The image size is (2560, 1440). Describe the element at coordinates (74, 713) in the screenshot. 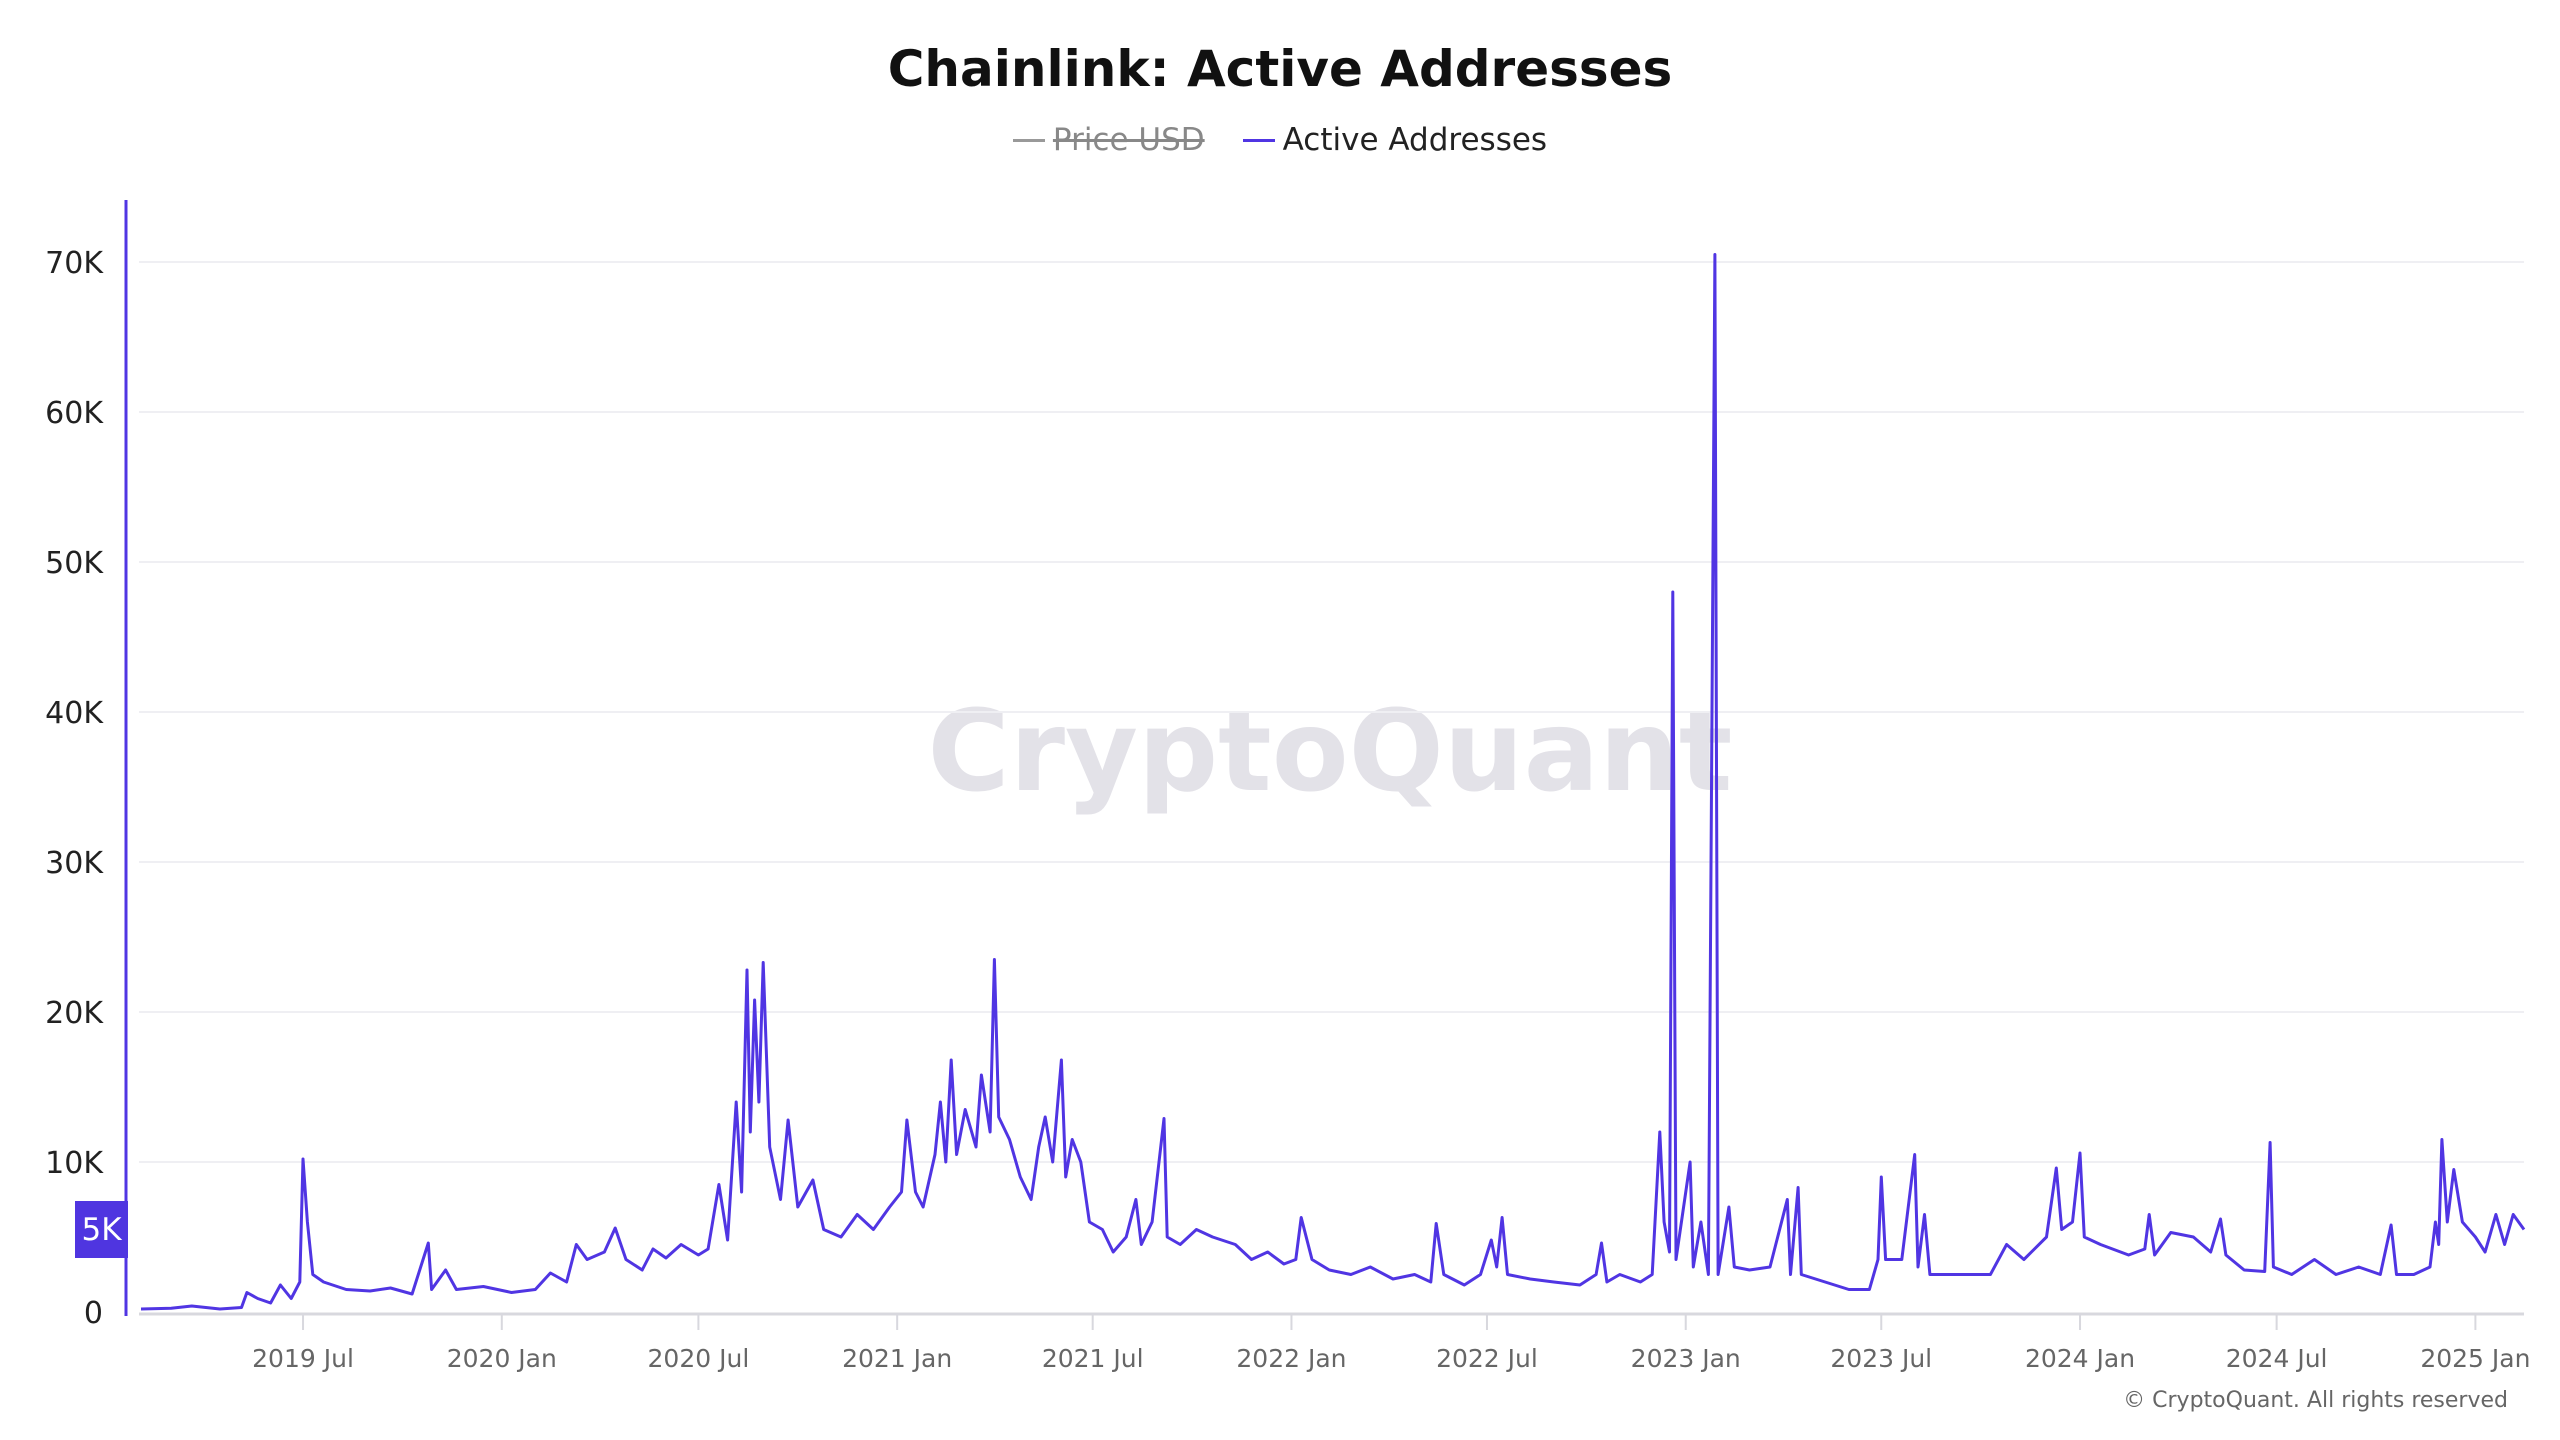

I see `y-tick-label: 40K` at that location.